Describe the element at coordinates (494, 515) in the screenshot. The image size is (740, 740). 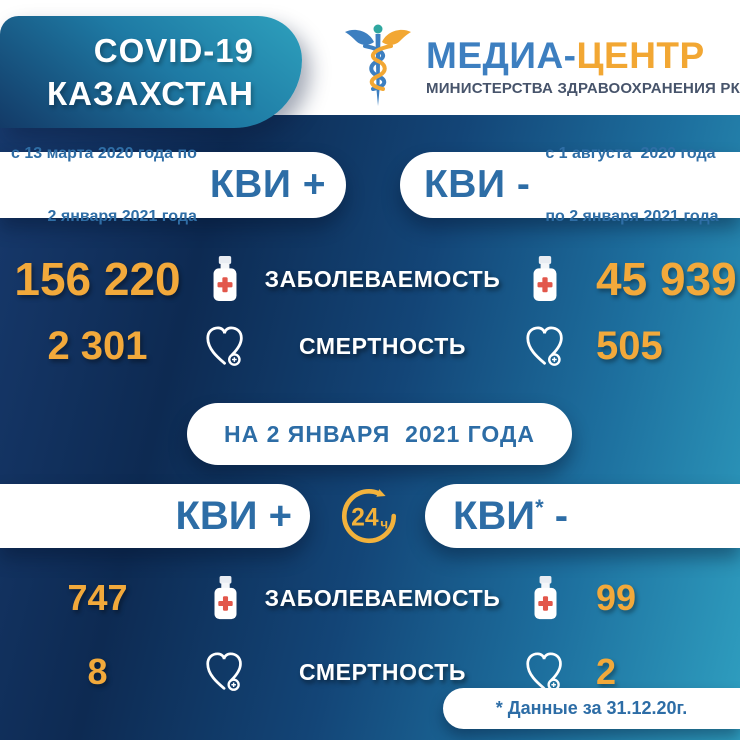
I see `kvi-text: КВИ` at that location.